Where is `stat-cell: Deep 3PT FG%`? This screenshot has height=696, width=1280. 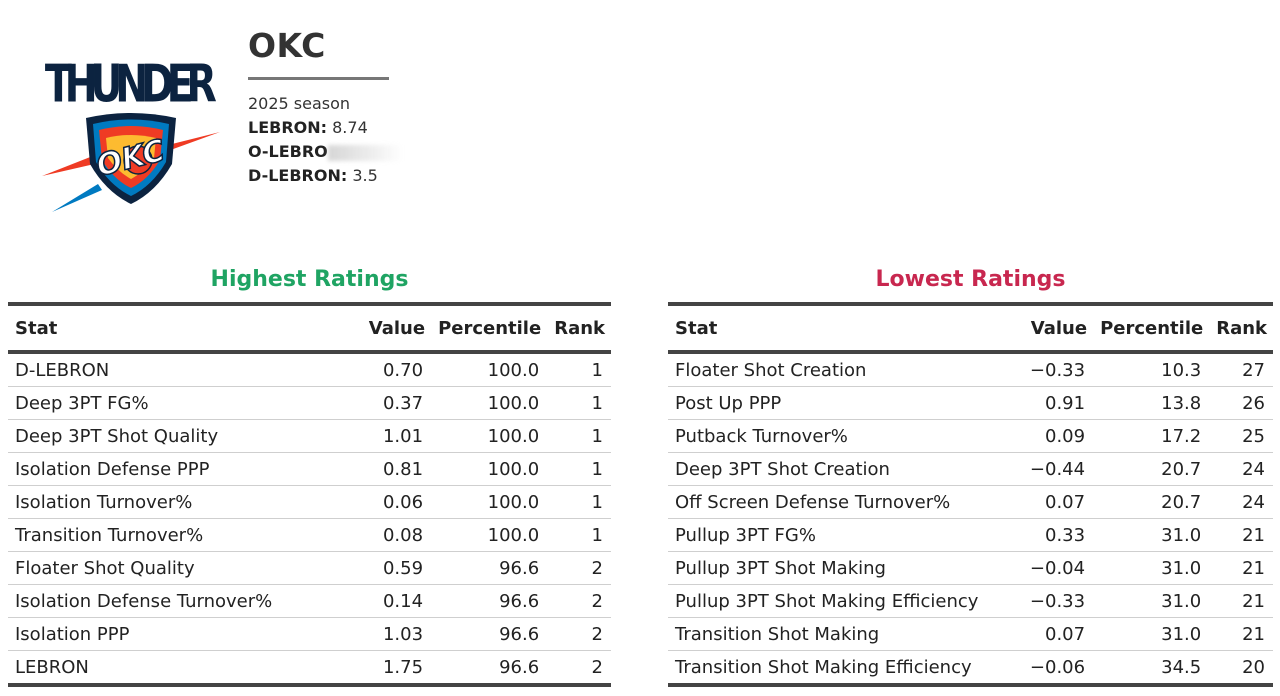 stat-cell: Deep 3PT FG% is located at coordinates (182, 403).